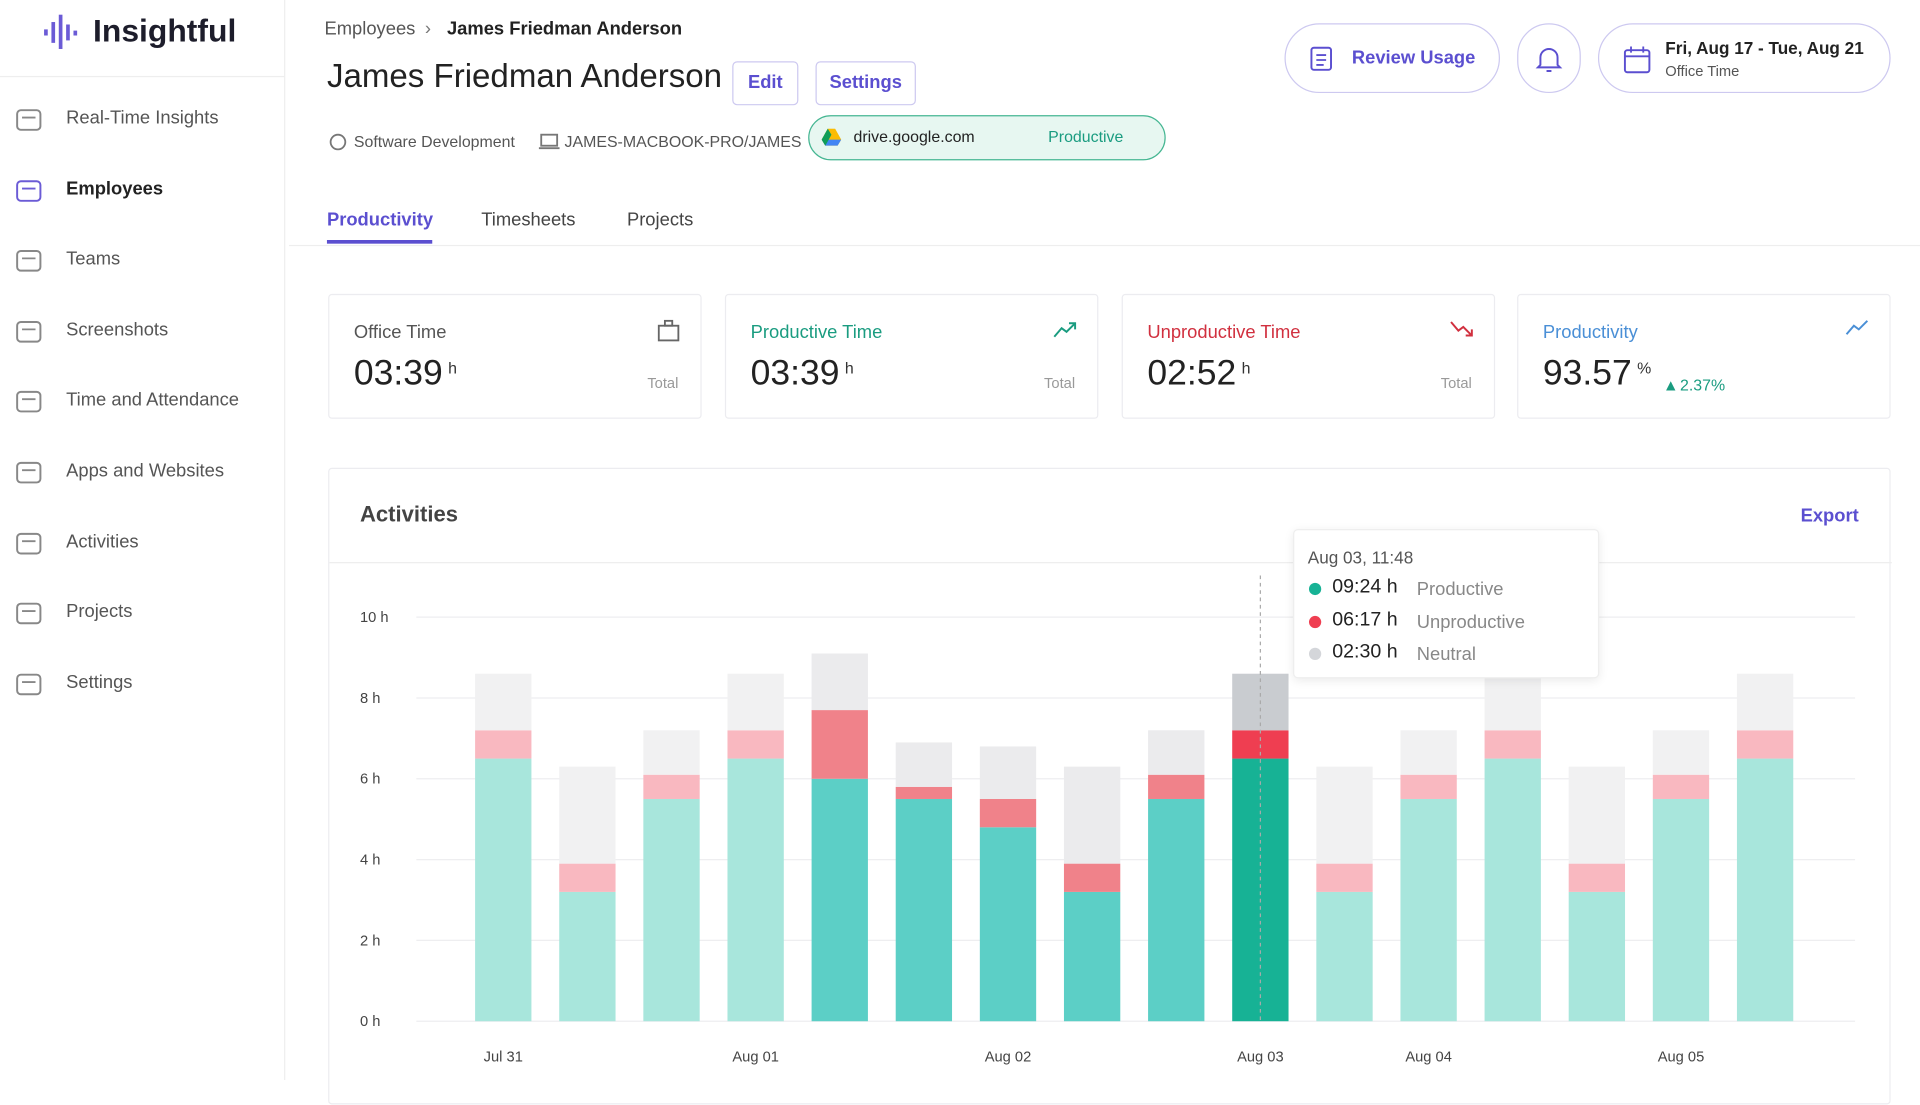 This screenshot has height=1105, width=1920. I want to click on office-time-card: Office Time 03:39 h Total, so click(515, 356).